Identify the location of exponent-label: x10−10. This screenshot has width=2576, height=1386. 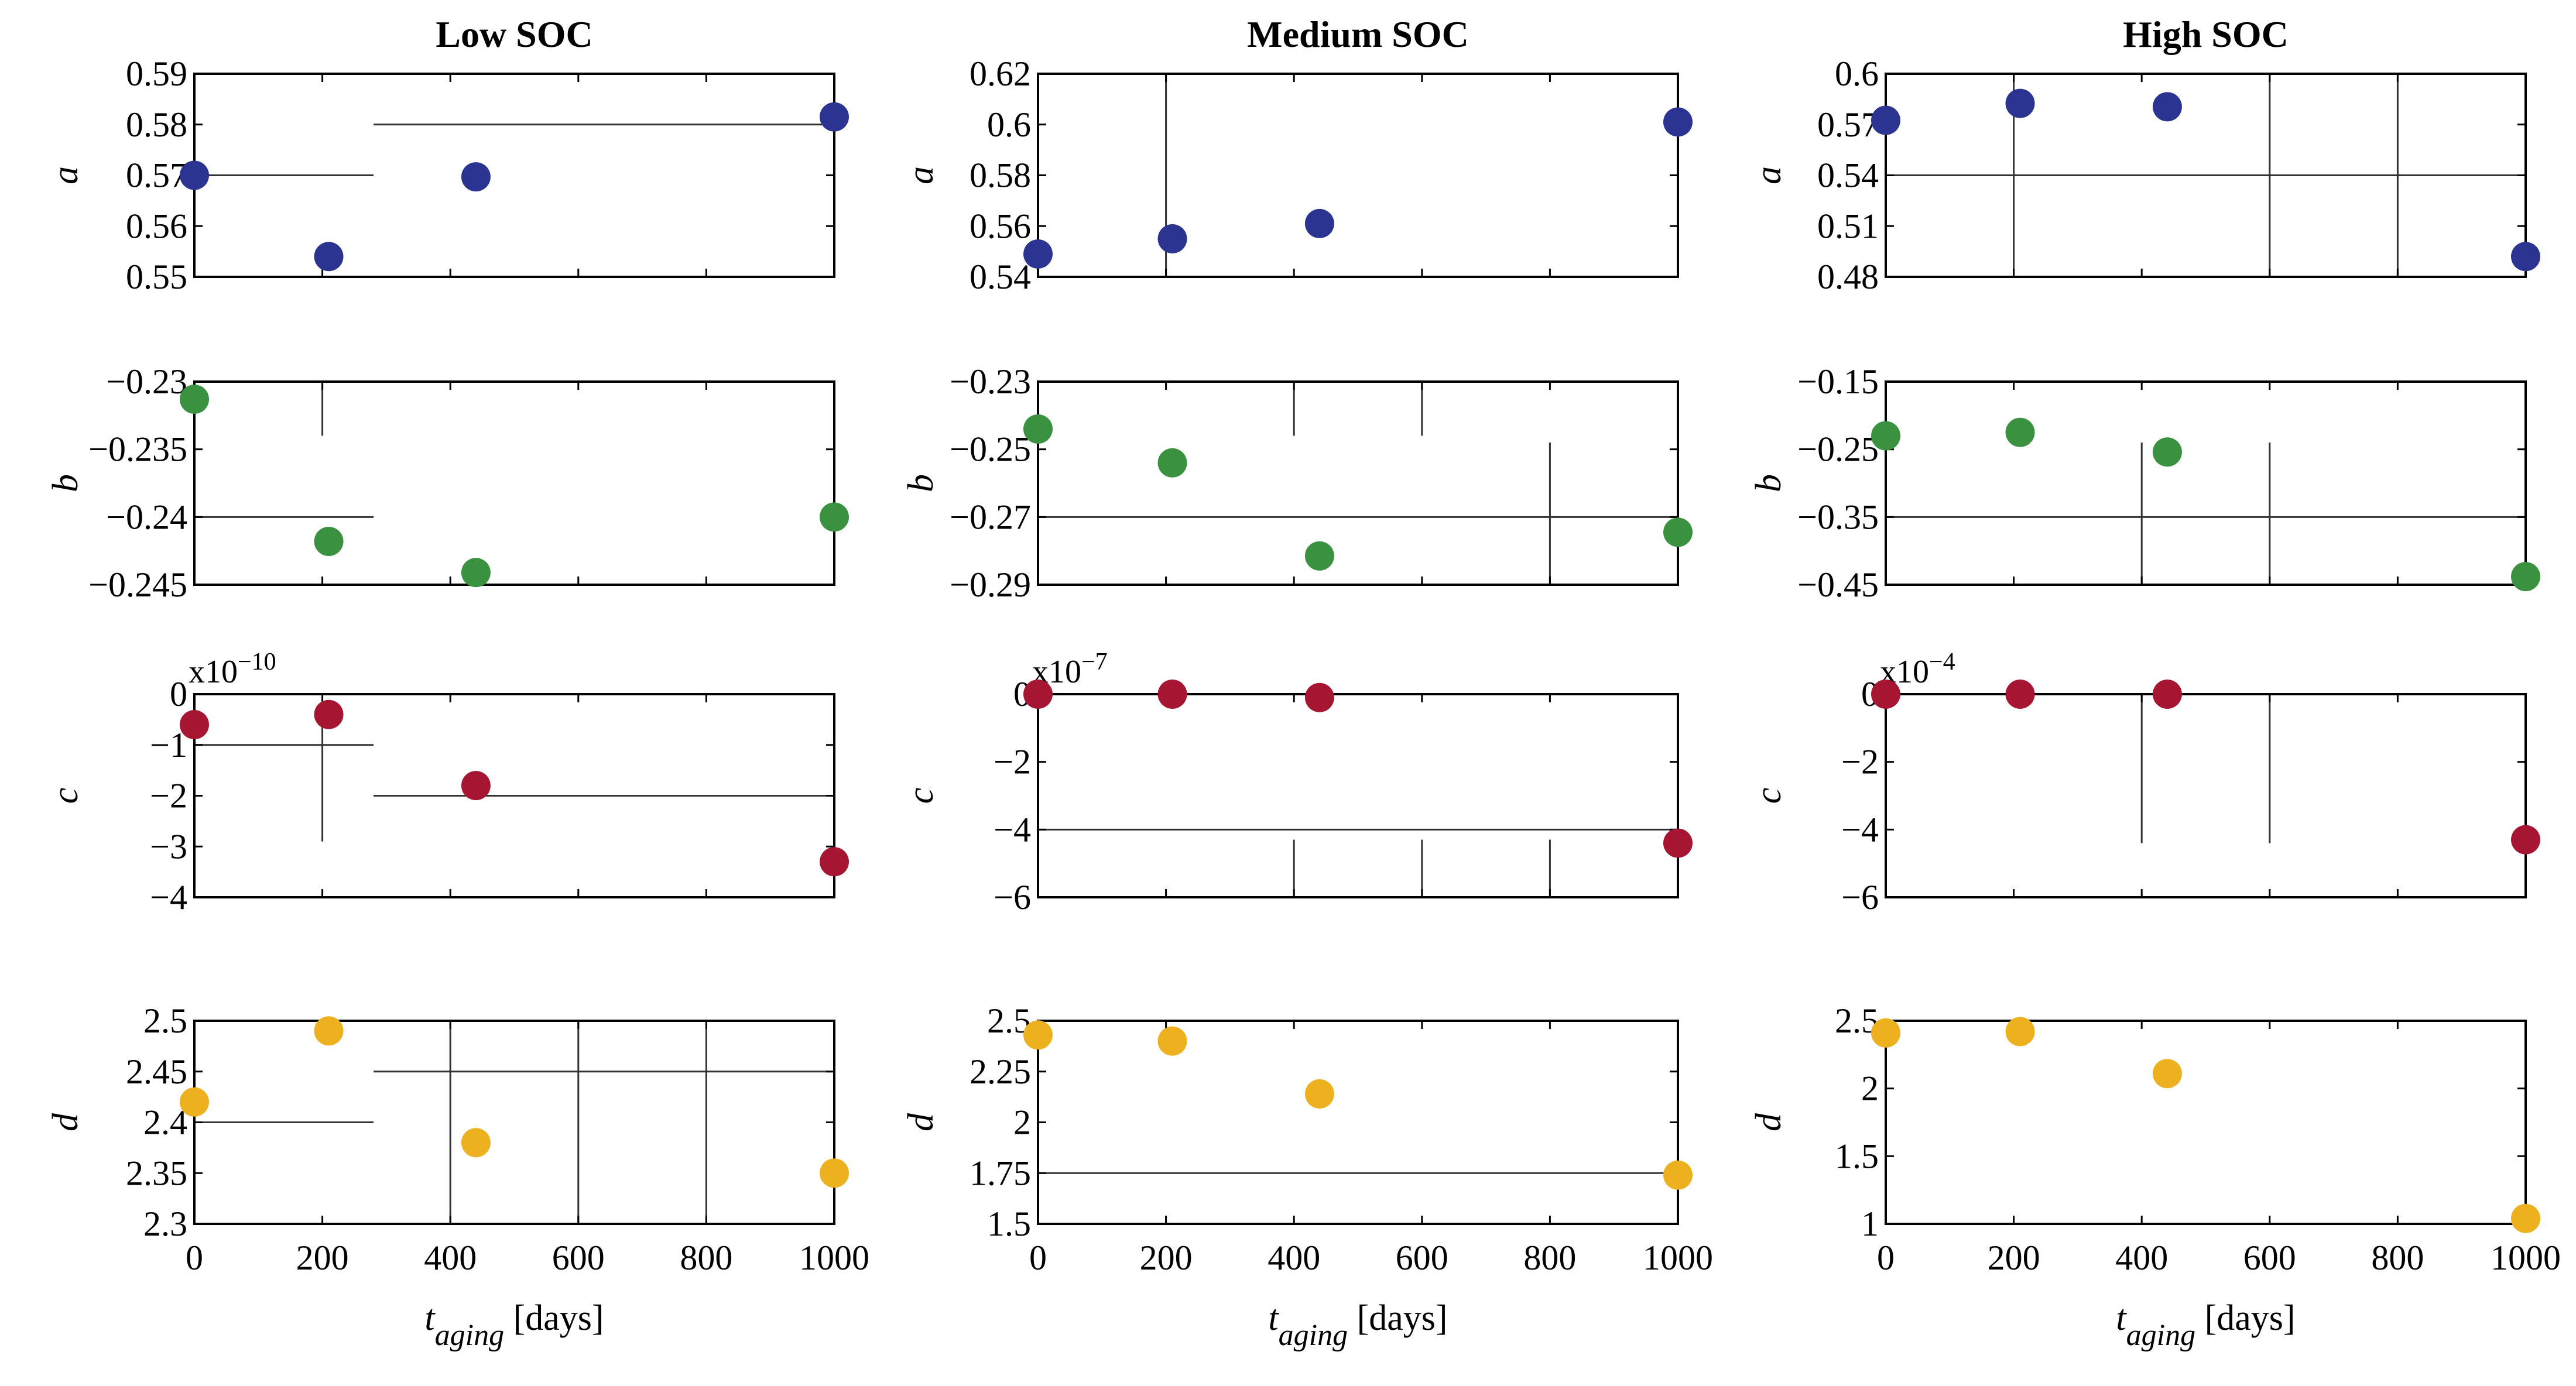
(232, 669).